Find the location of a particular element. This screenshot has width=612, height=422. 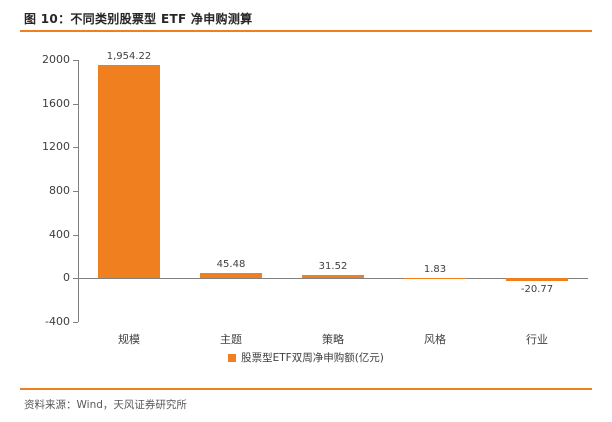

y-tick-label: 1600 is located at coordinates (56, 103).